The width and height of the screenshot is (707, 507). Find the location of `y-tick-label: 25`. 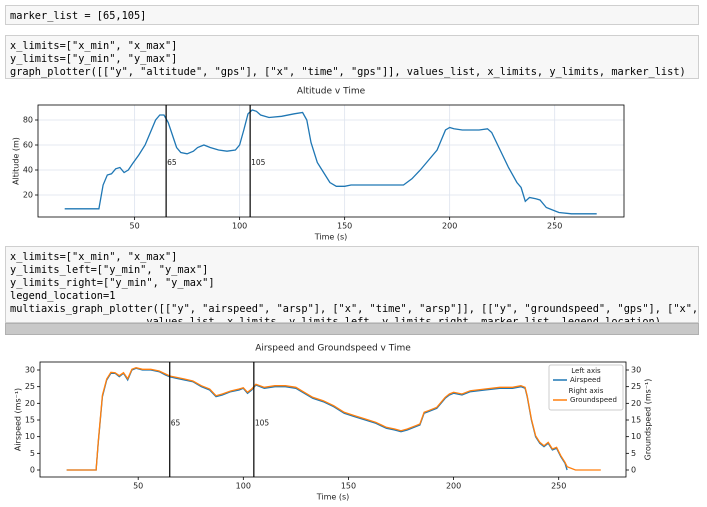

y-tick-label: 25 is located at coordinates (30, 386).